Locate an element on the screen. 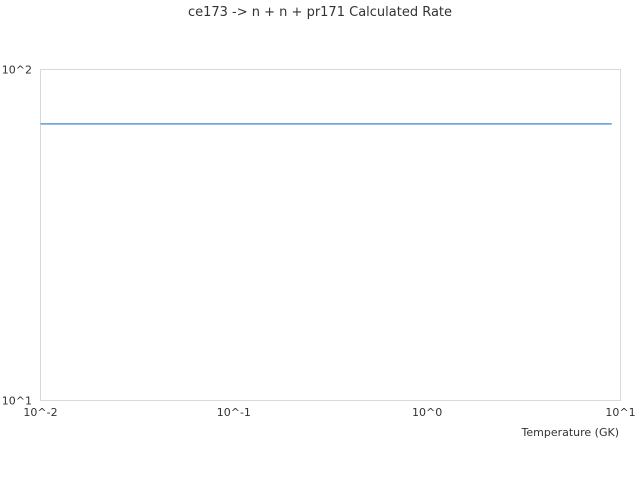  x-tick-label: 10^-2 is located at coordinates (40, 412).